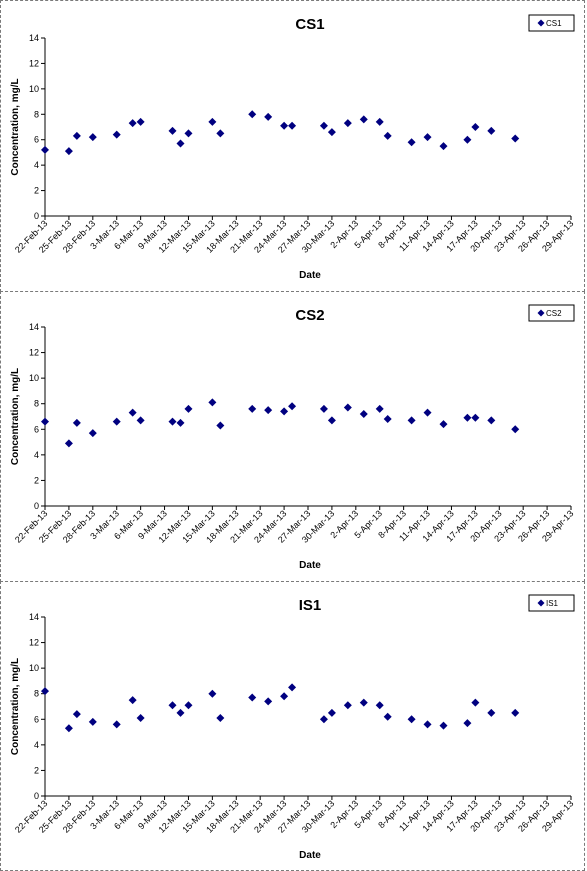 This screenshot has height=871, width=587. What do you see at coordinates (36, 455) in the screenshot?
I see `y-tick-label: 4` at bounding box center [36, 455].